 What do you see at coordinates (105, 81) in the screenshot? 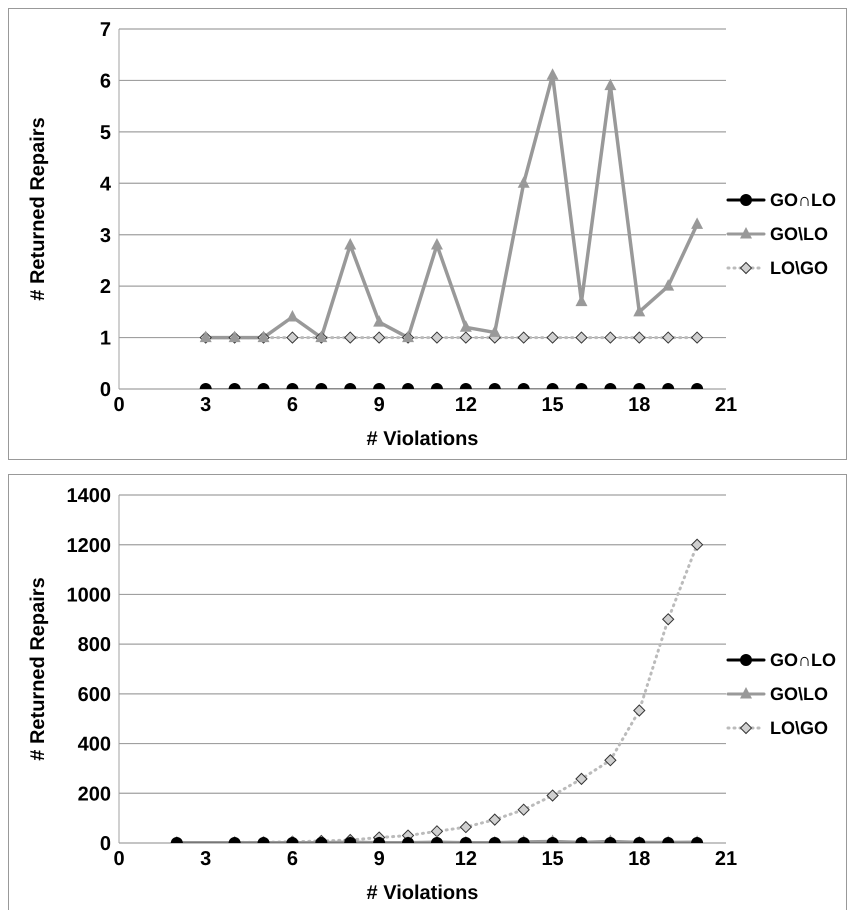
I see `y-tick-label: 6` at bounding box center [105, 81].